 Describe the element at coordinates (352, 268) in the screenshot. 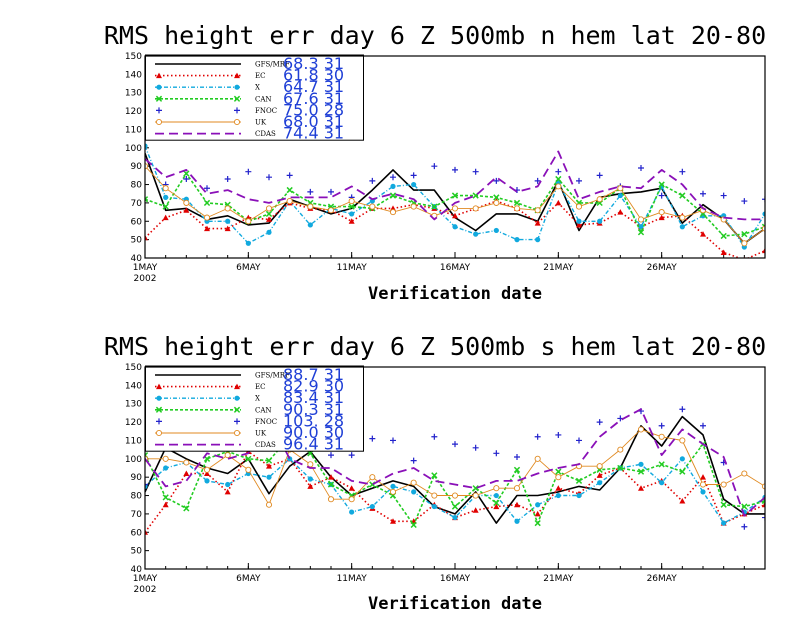

I see `x-tick-label: 11MAY` at that location.